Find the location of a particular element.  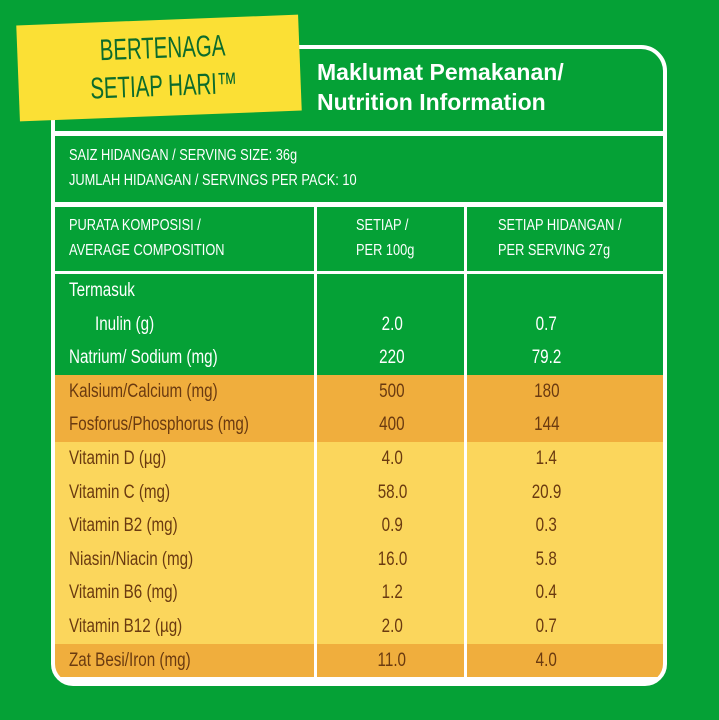

nutrient-name: Inulin (g) is located at coordinates (186, 324).